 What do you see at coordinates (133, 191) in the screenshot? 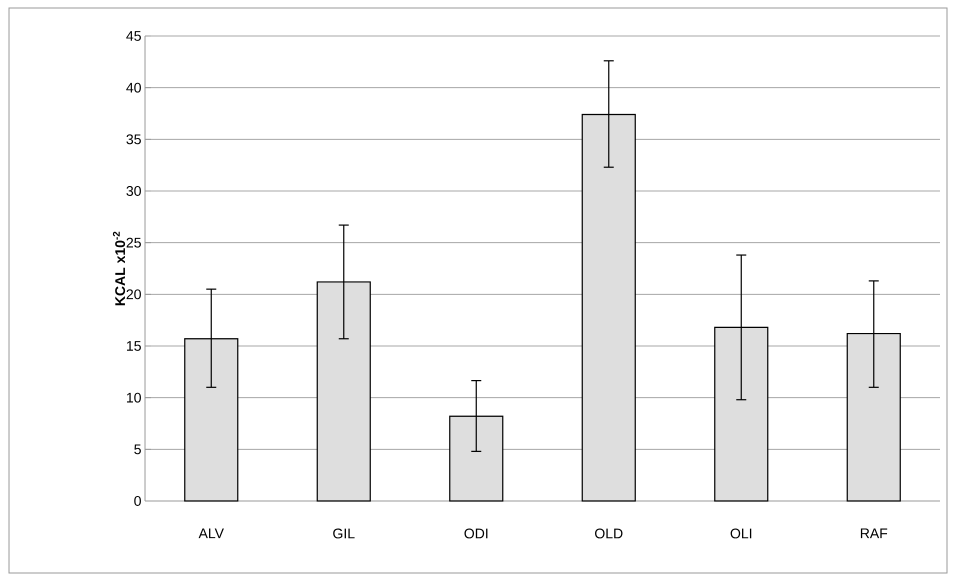
I see `y-tick-label: 30` at bounding box center [133, 191].